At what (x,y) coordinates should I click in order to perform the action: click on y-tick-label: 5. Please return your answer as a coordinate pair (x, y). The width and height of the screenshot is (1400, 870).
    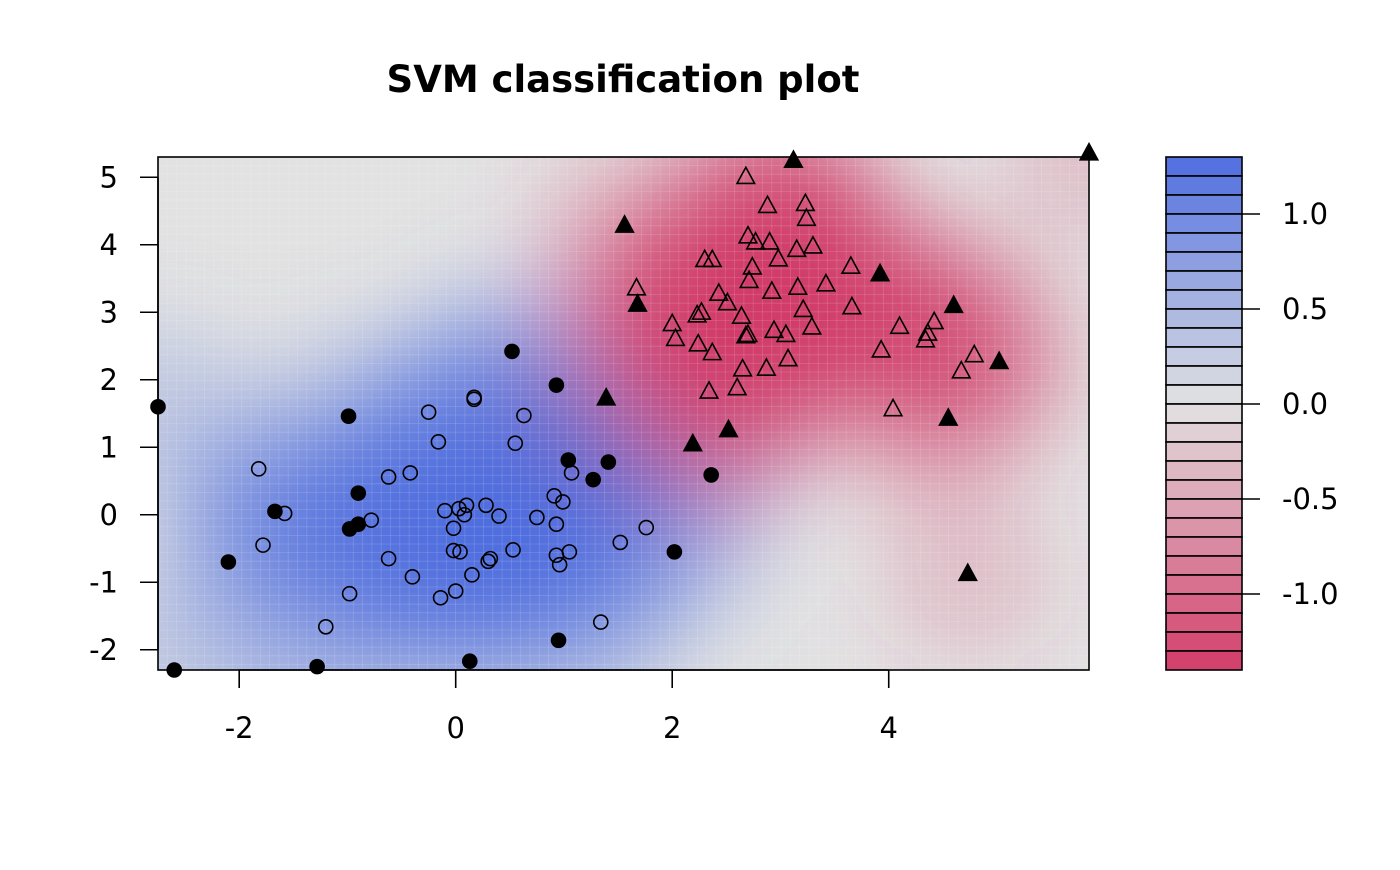
    Looking at the image, I should click on (109, 177).